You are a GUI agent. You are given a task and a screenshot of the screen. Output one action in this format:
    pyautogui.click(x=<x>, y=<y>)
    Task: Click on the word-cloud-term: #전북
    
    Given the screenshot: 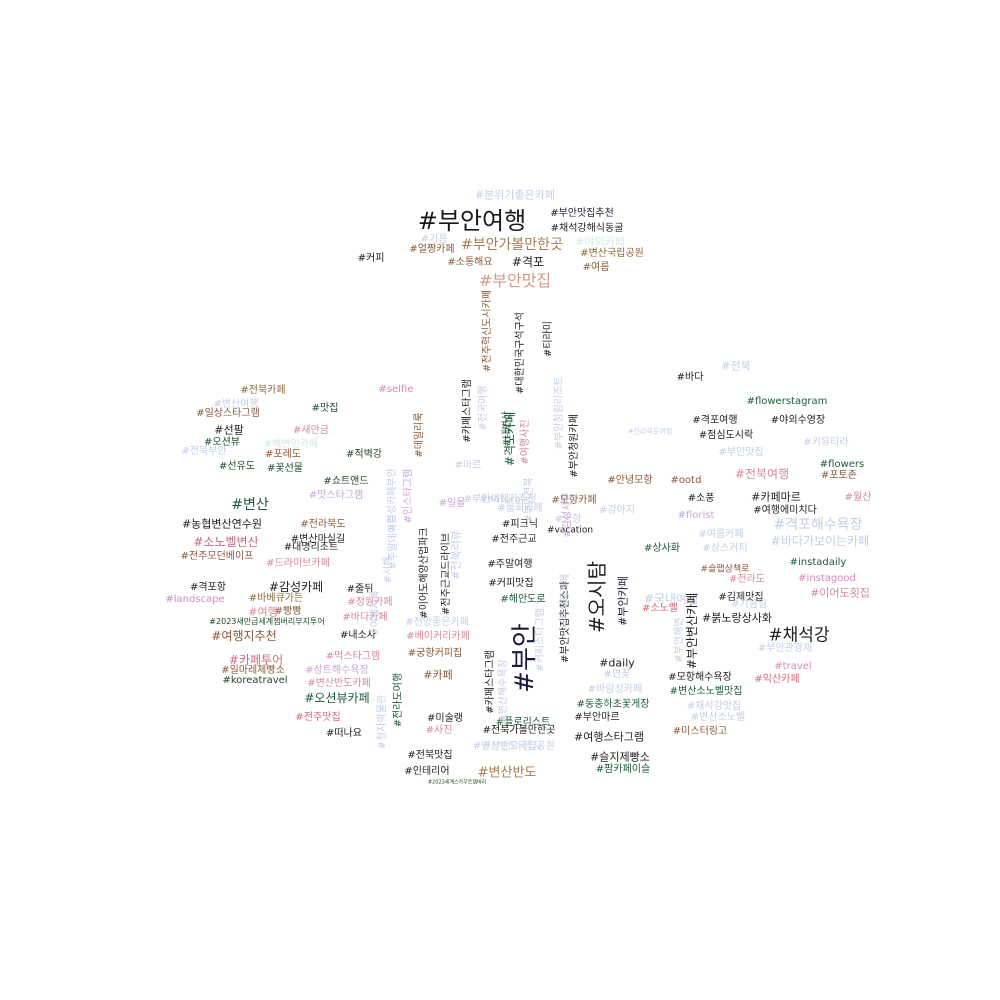 What is the action you would take?
    pyautogui.click(x=736, y=366)
    